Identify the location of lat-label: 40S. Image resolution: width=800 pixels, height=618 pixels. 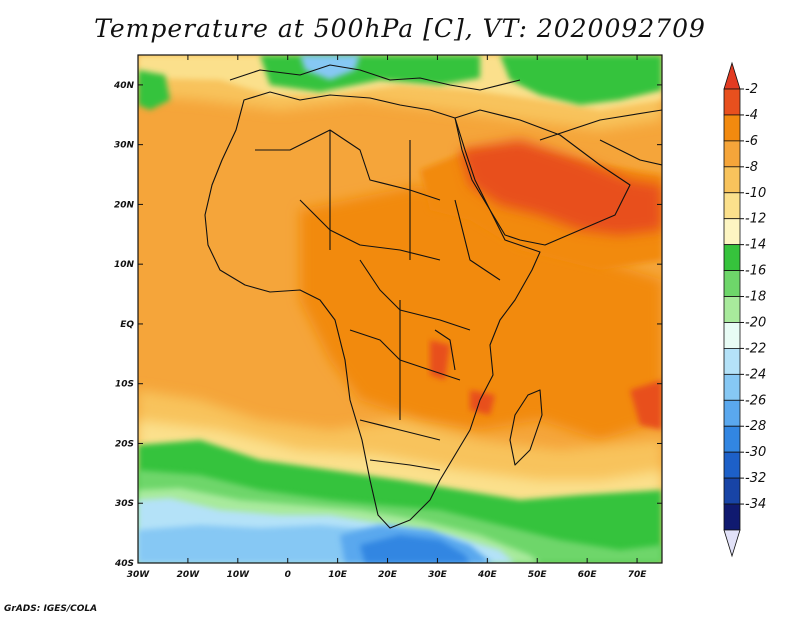
(124, 564).